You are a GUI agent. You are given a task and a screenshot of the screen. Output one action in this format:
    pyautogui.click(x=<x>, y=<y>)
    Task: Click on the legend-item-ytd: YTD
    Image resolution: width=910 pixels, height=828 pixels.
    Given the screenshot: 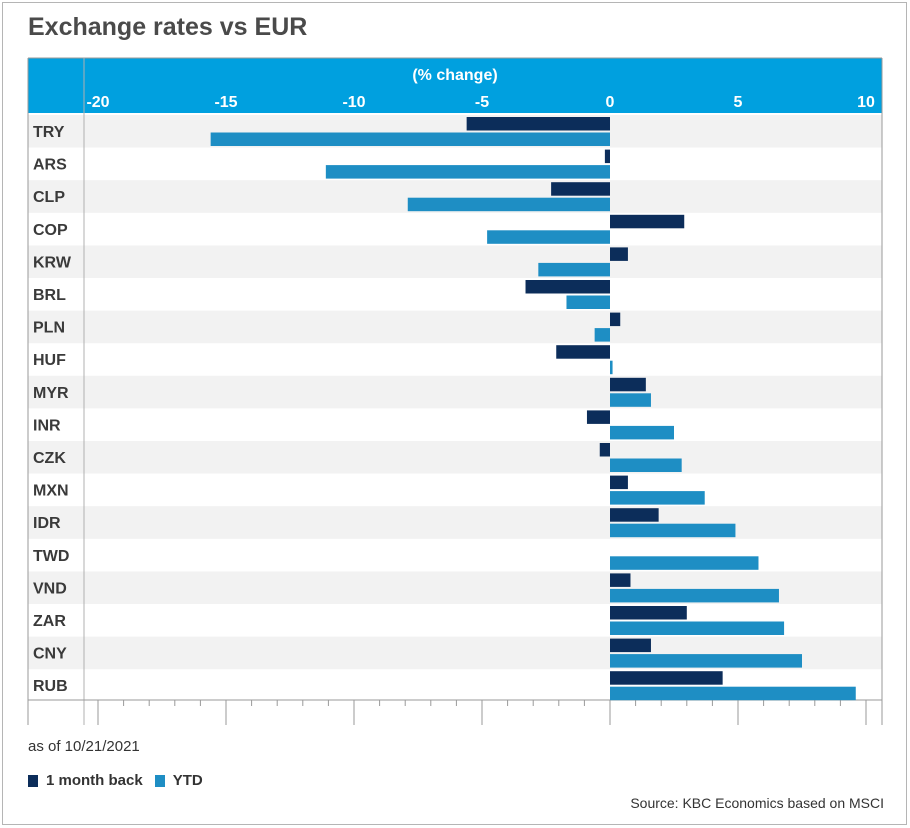 What is the action you would take?
    pyautogui.click(x=178, y=780)
    